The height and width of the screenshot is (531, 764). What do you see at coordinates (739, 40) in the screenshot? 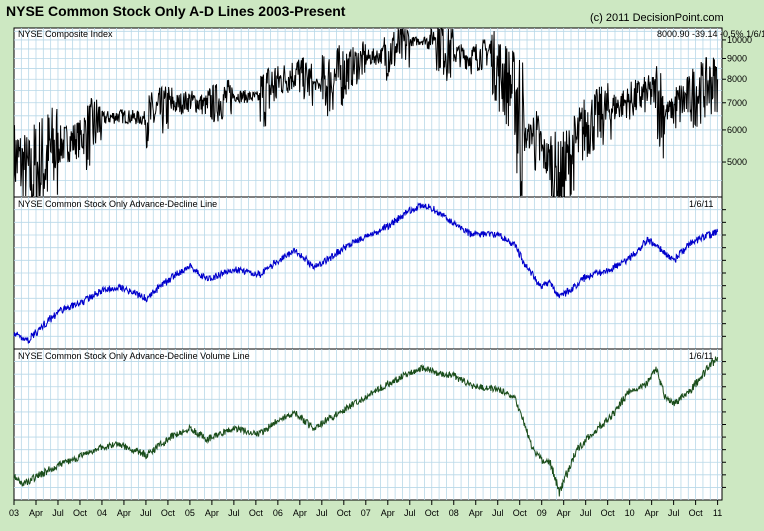
I see `y-tick-label: 10000` at bounding box center [739, 40].